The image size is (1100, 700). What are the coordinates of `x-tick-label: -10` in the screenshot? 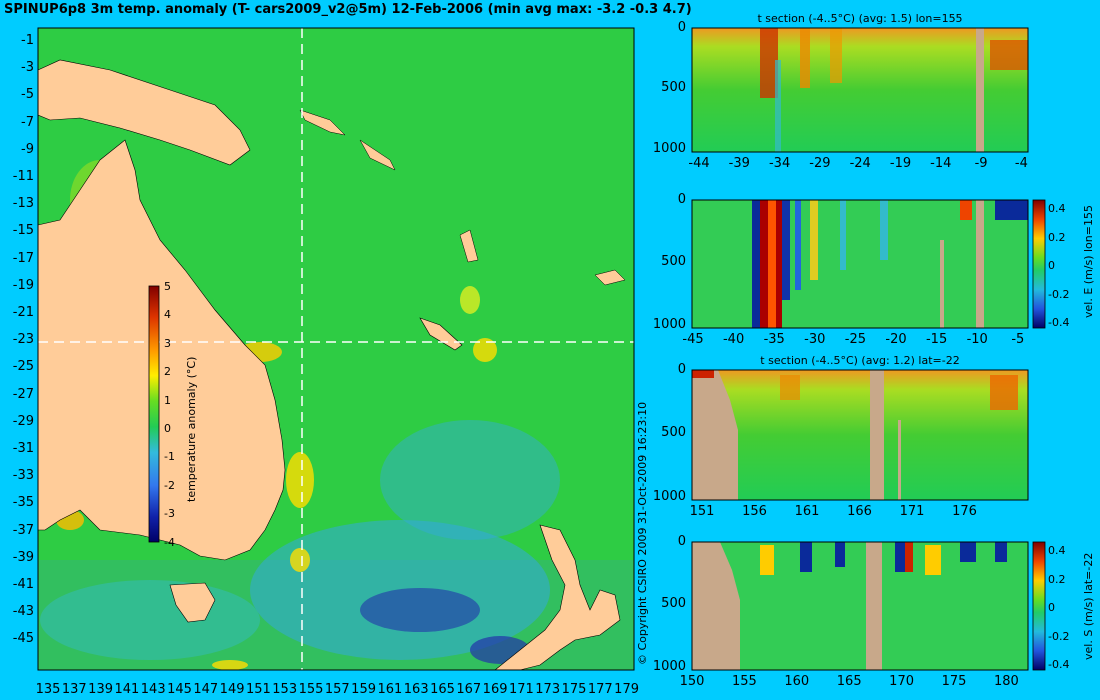 It's located at (977, 339).